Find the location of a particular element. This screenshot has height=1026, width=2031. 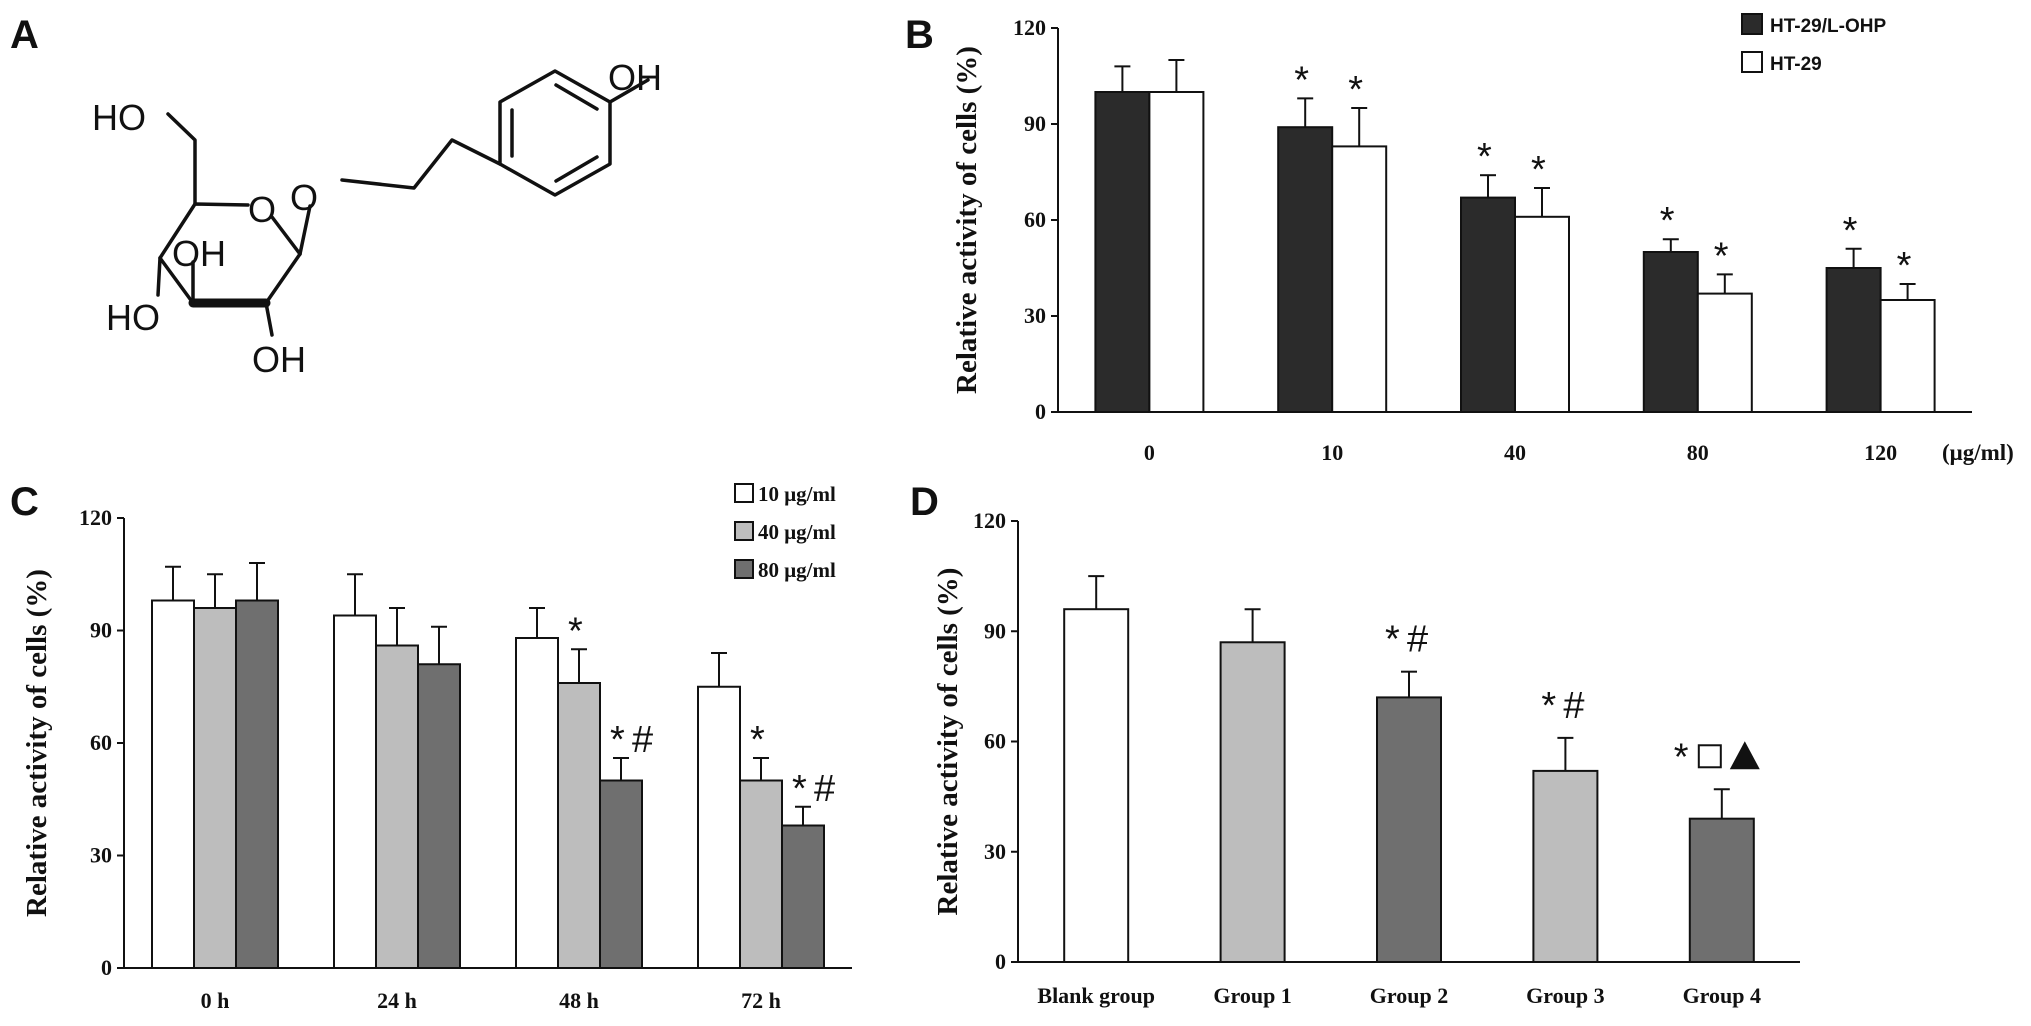

atom-oh-phenol: OH is located at coordinates (635, 77).